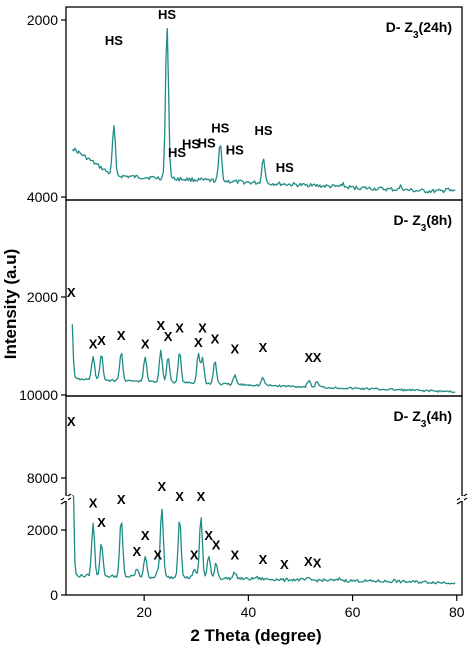 Image resolution: width=474 pixels, height=649 pixels. Describe the element at coordinates (10, 304) in the screenshot. I see `y-axis-title: Intensity (a.u)` at that location.